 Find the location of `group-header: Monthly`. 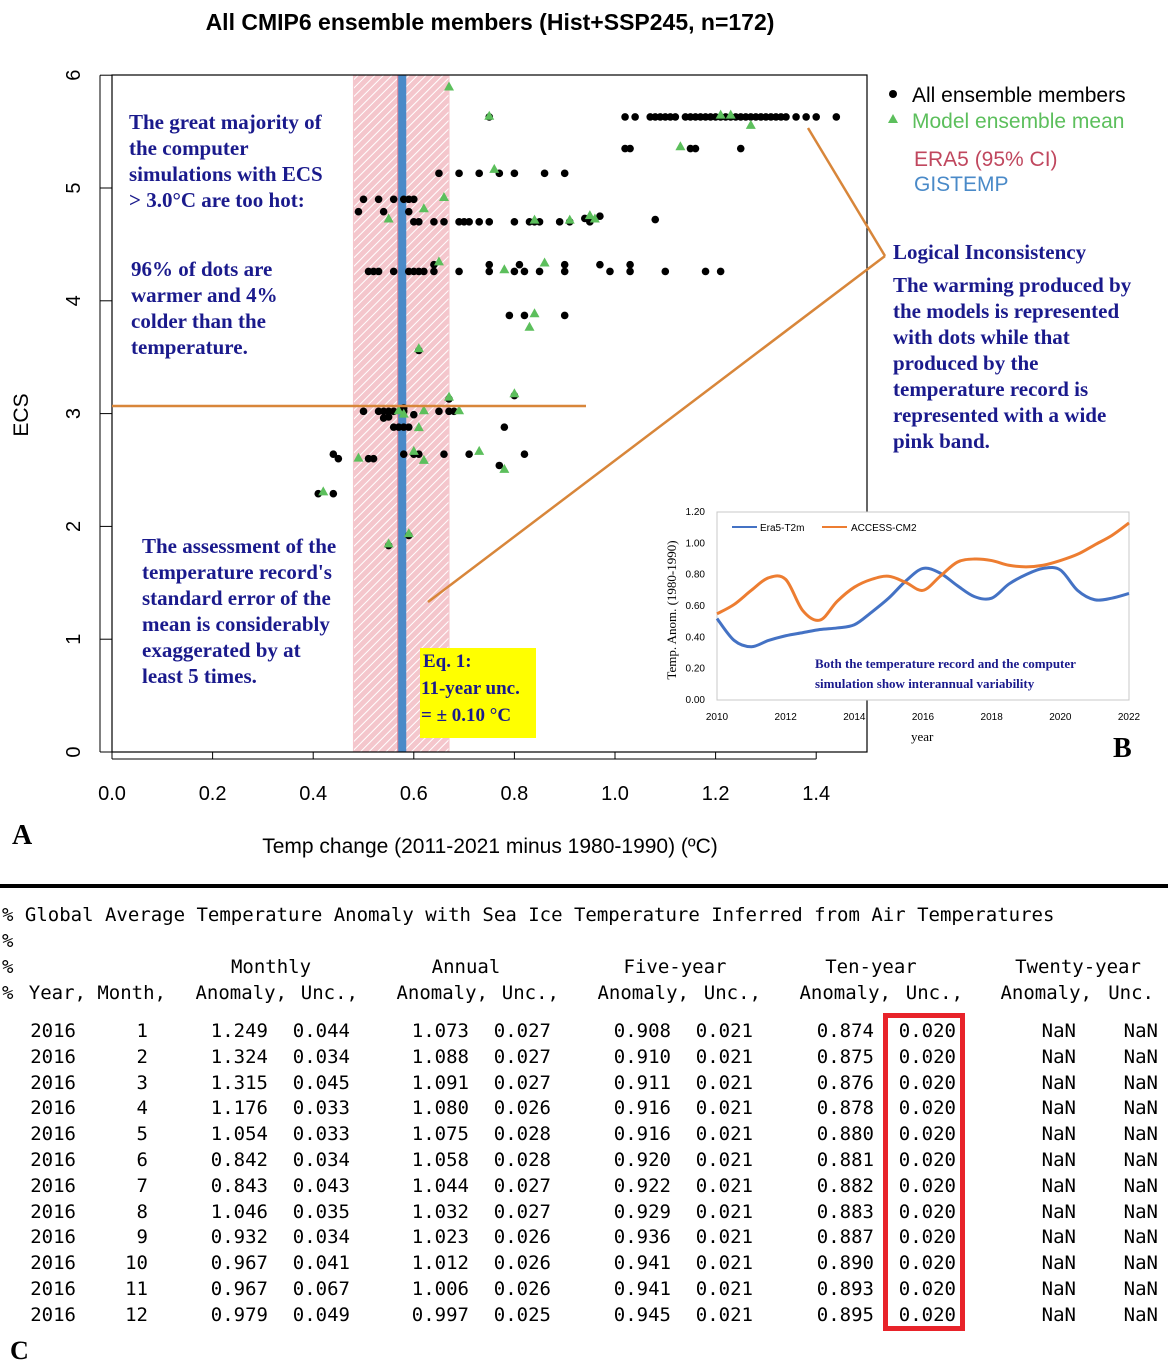

group-header: Monthly is located at coordinates (271, 967).